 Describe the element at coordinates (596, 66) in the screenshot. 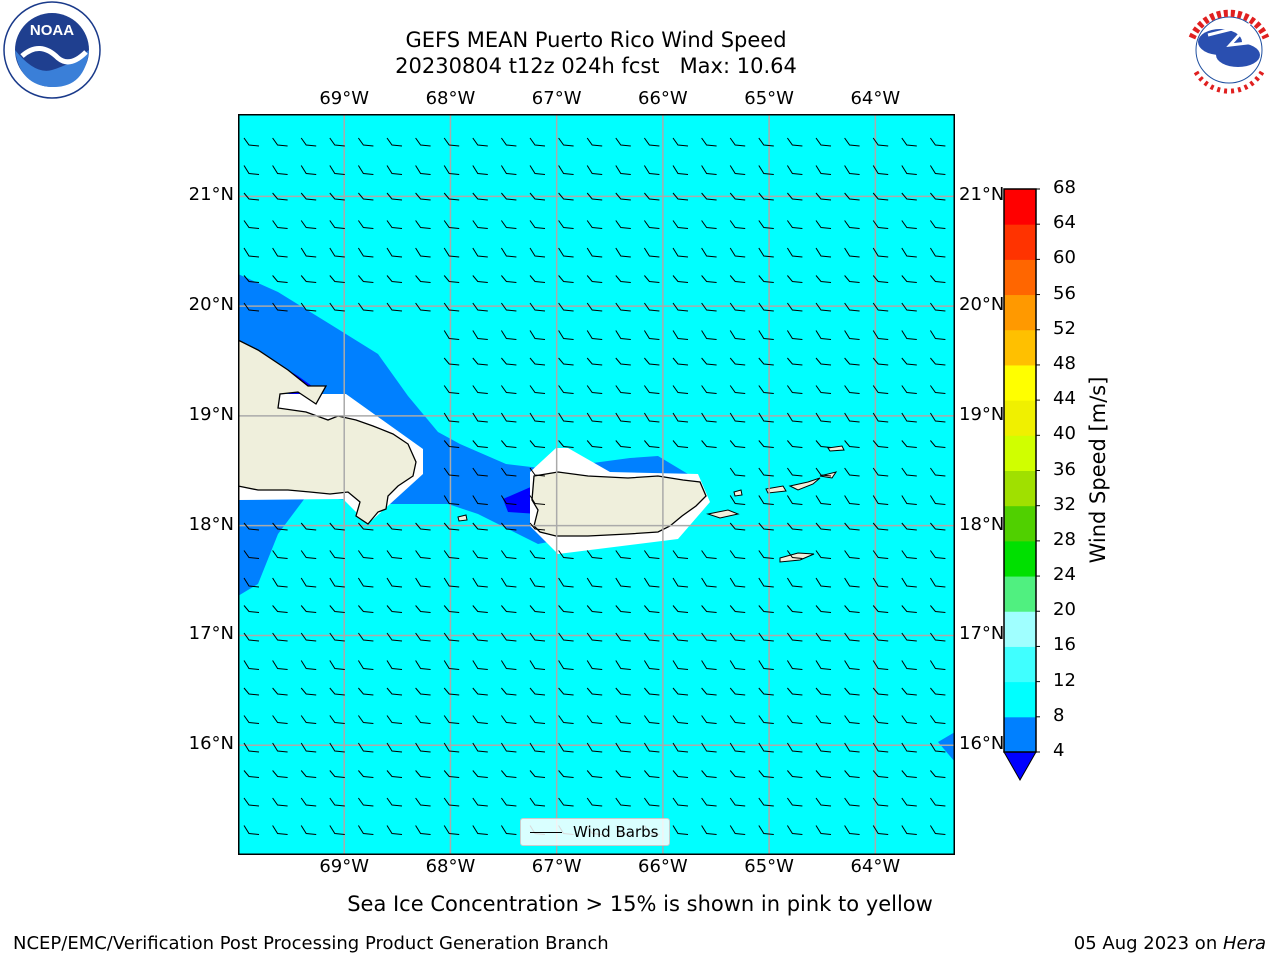

I see `chart-subtitle-run: 20230804 t12z 024h fcst Max: 10.64` at that location.